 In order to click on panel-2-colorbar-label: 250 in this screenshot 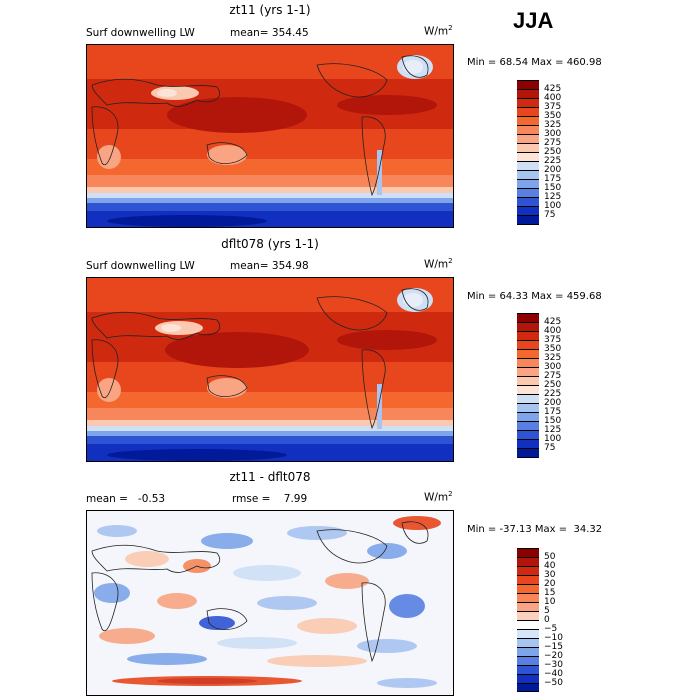, I will do `click(553, 385)`.